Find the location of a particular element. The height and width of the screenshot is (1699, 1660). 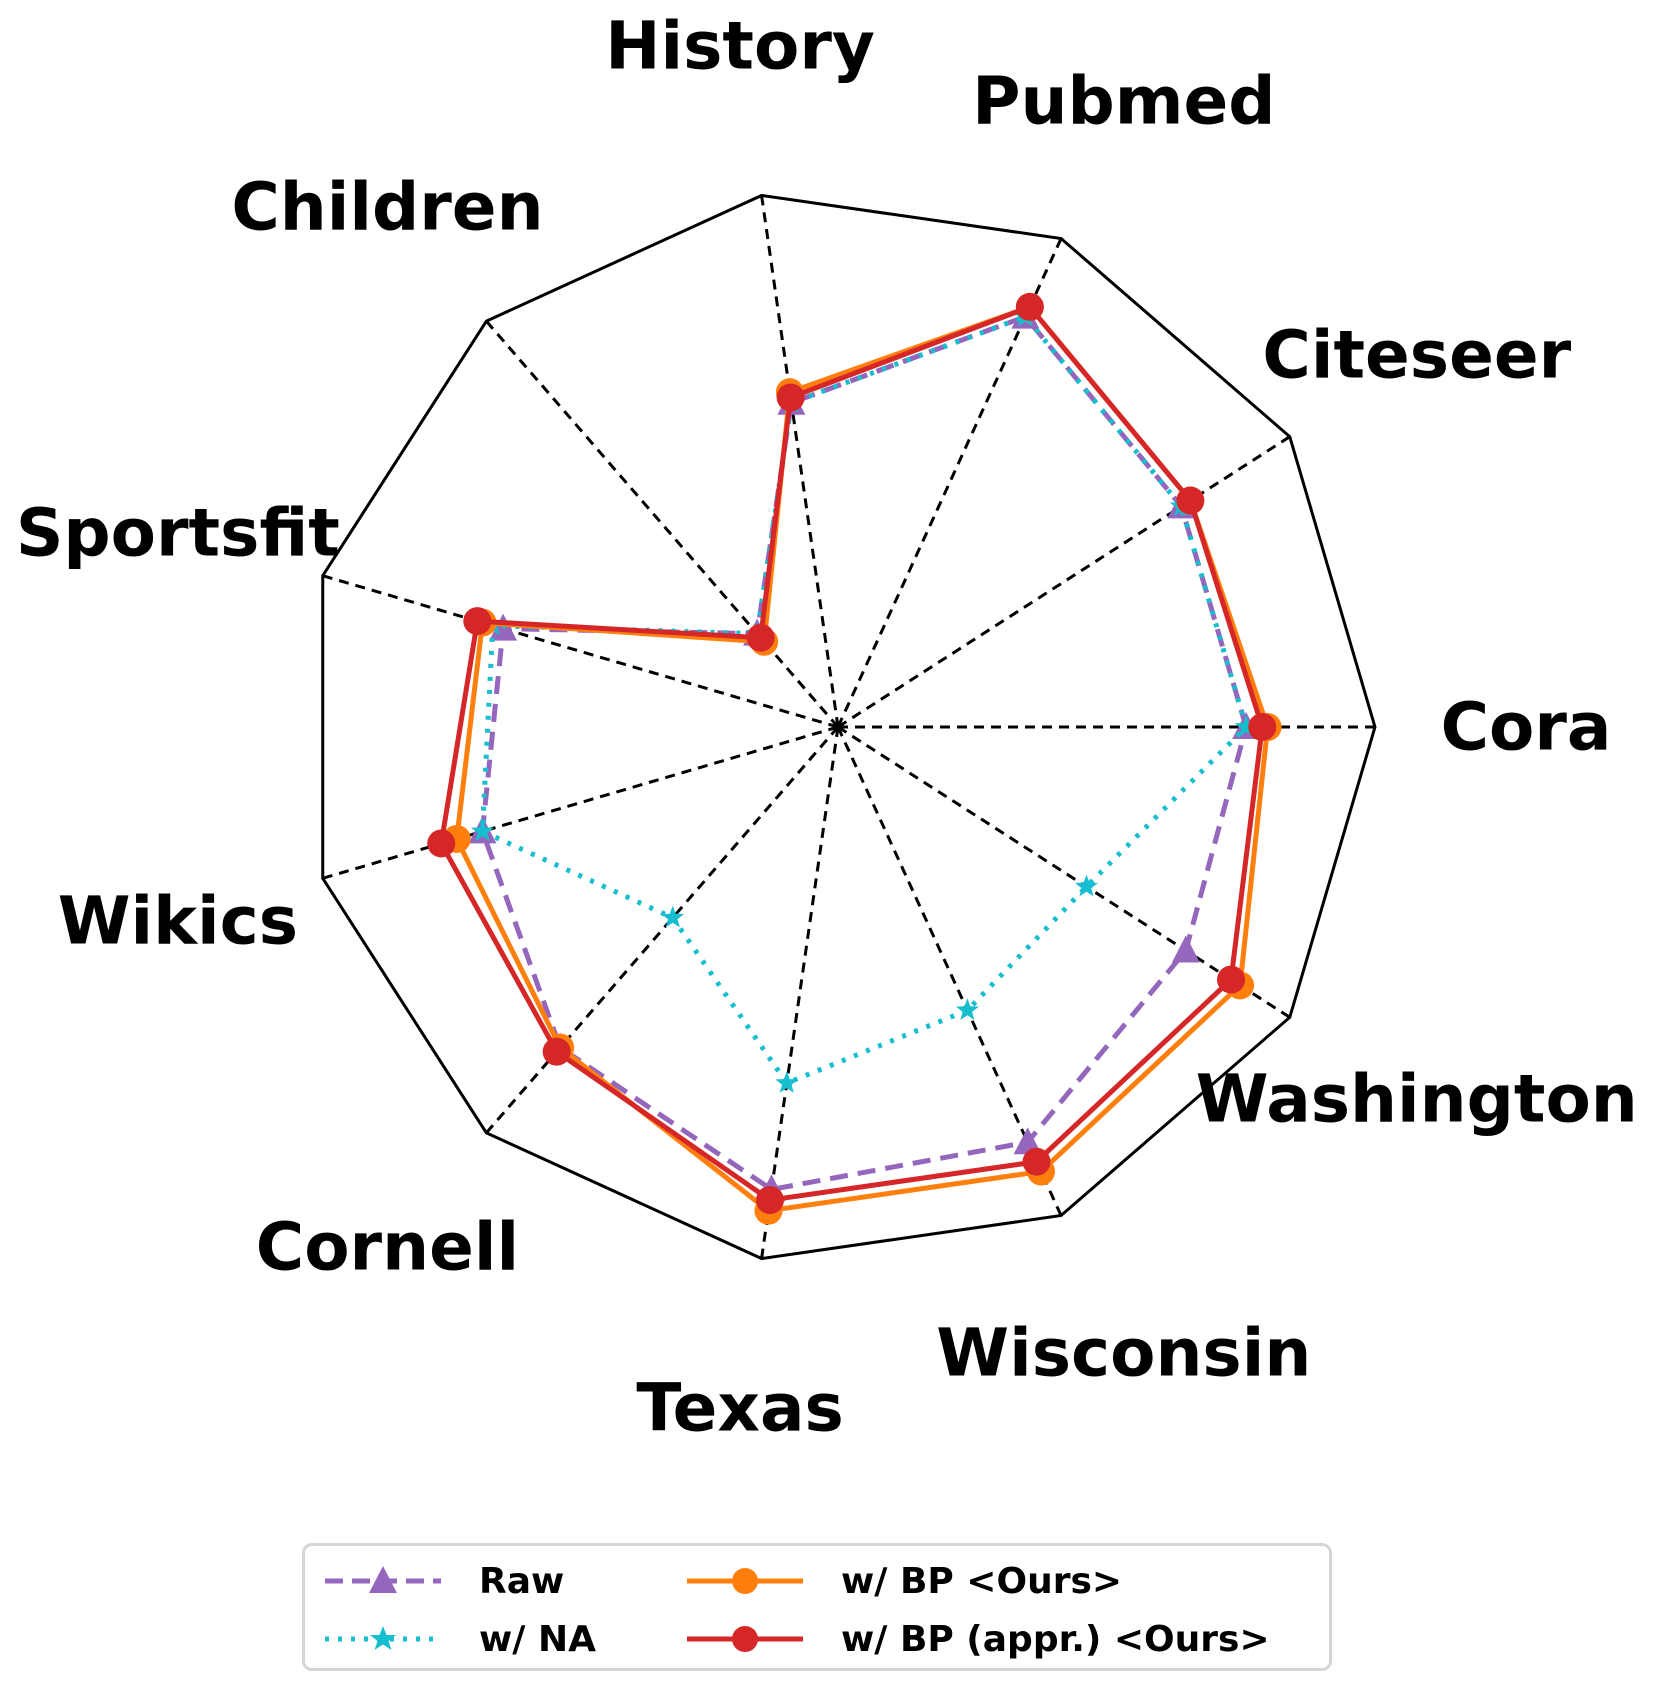

axis-label-history: History is located at coordinates (740, 46).